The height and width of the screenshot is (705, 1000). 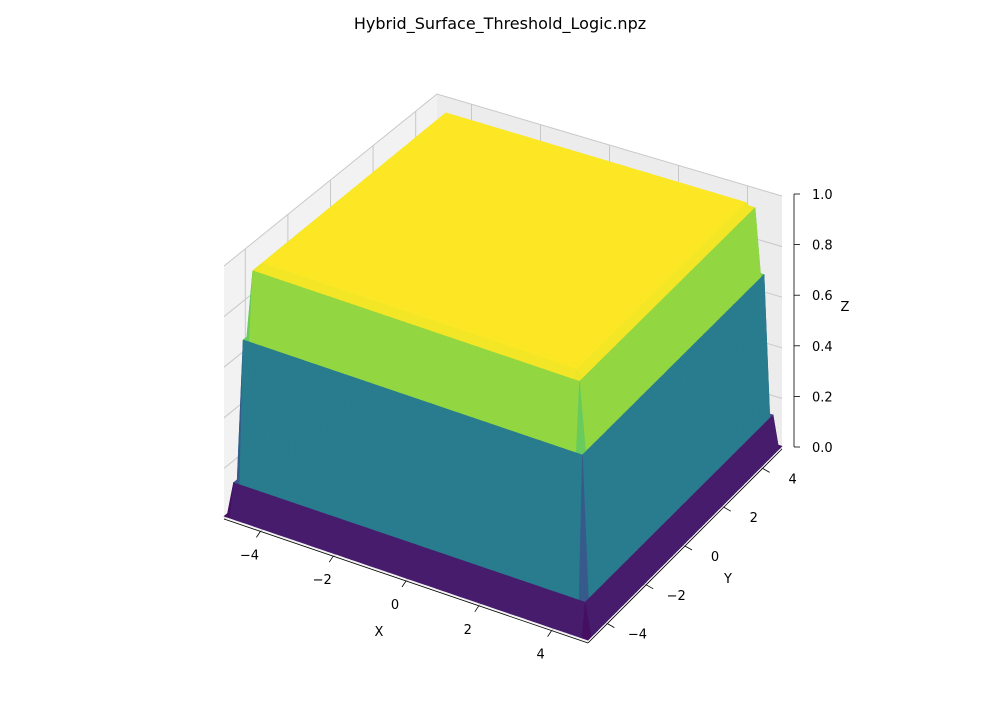 I want to click on x-tick-label: −4, so click(x=249, y=555).